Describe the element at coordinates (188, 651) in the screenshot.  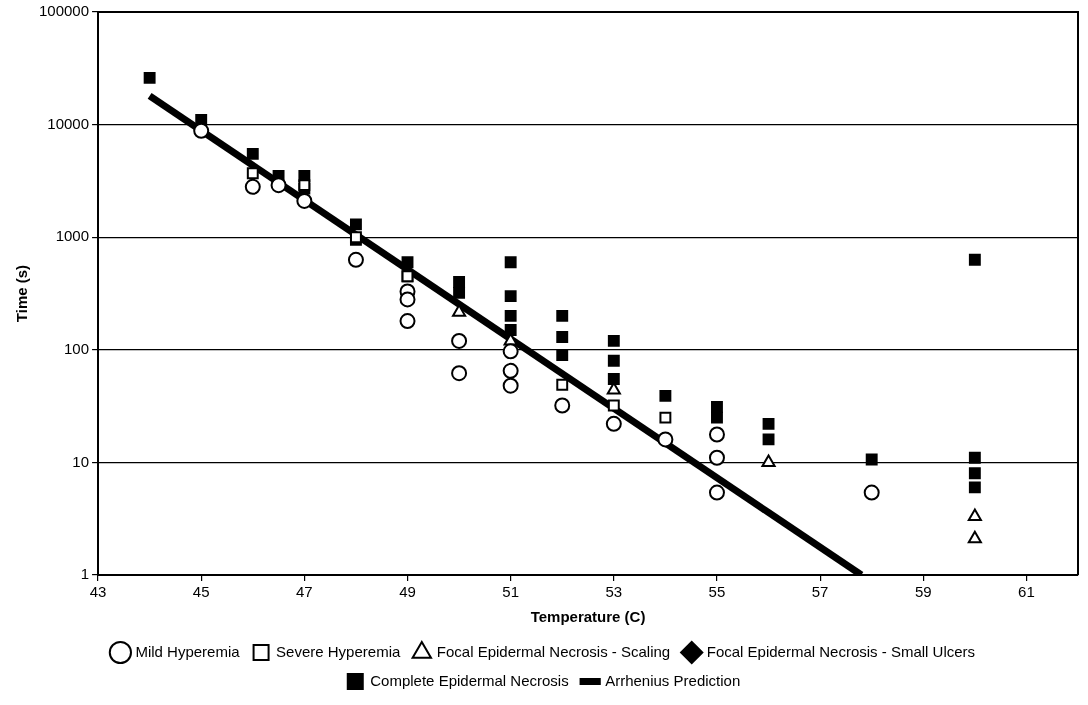
I see `legend-label: Mild Hyperemia` at that location.